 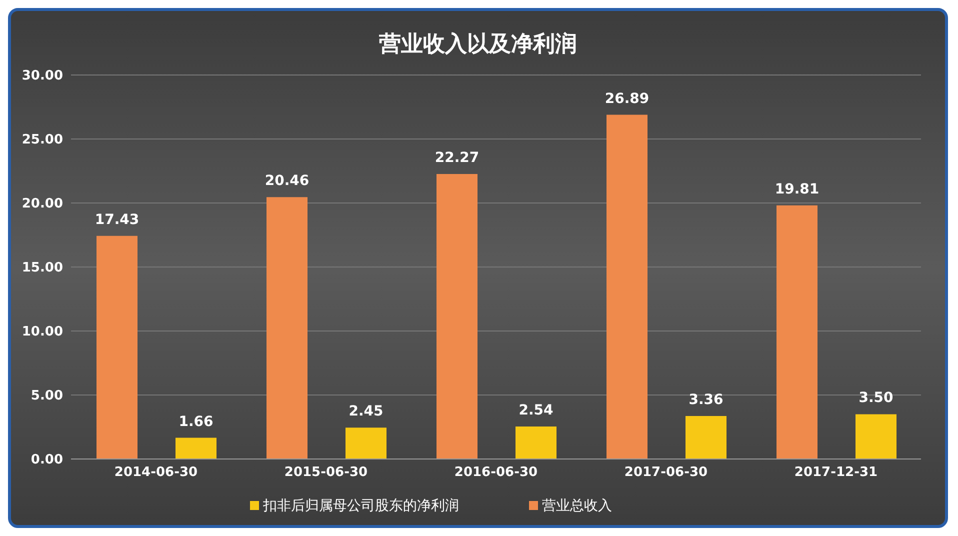 What do you see at coordinates (42, 268) in the screenshot?
I see `y-tick-label: 15.00` at bounding box center [42, 268].